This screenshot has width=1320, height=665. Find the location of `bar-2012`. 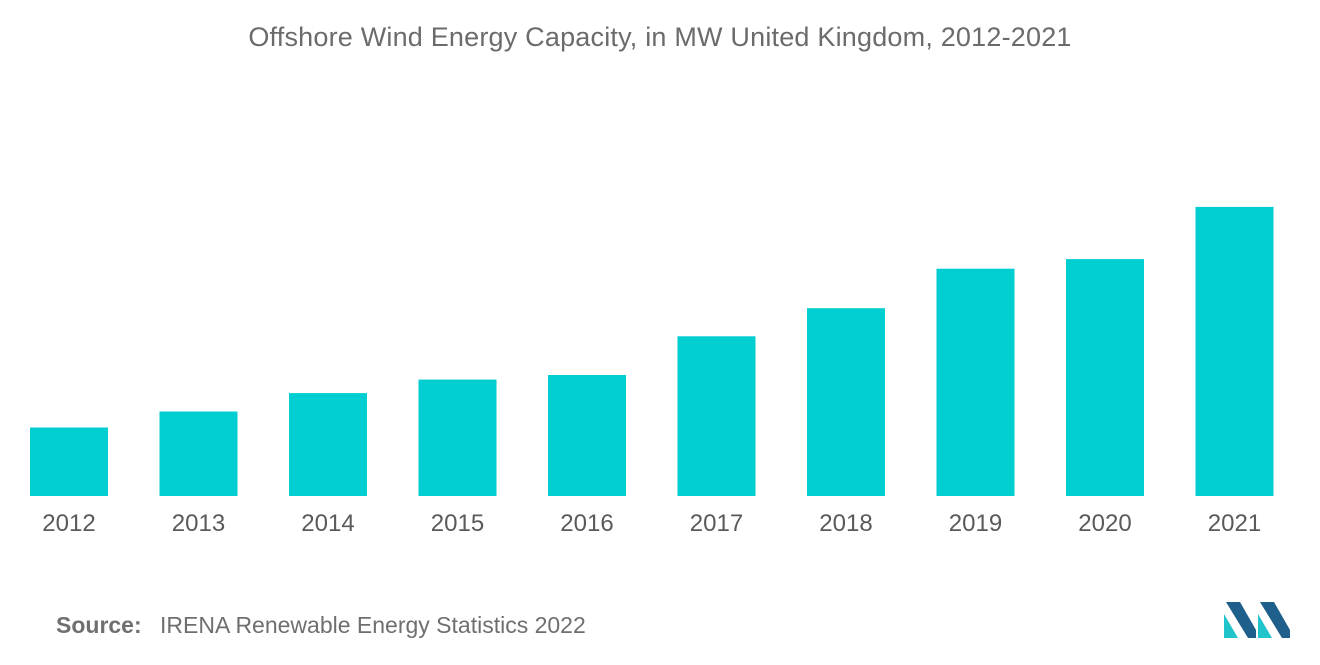

bar-2012 is located at coordinates (69, 461).